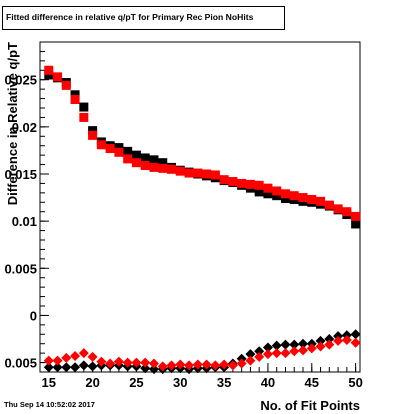  Describe the element at coordinates (224, 382) in the screenshot. I see `x-tick-label: 35` at that location.